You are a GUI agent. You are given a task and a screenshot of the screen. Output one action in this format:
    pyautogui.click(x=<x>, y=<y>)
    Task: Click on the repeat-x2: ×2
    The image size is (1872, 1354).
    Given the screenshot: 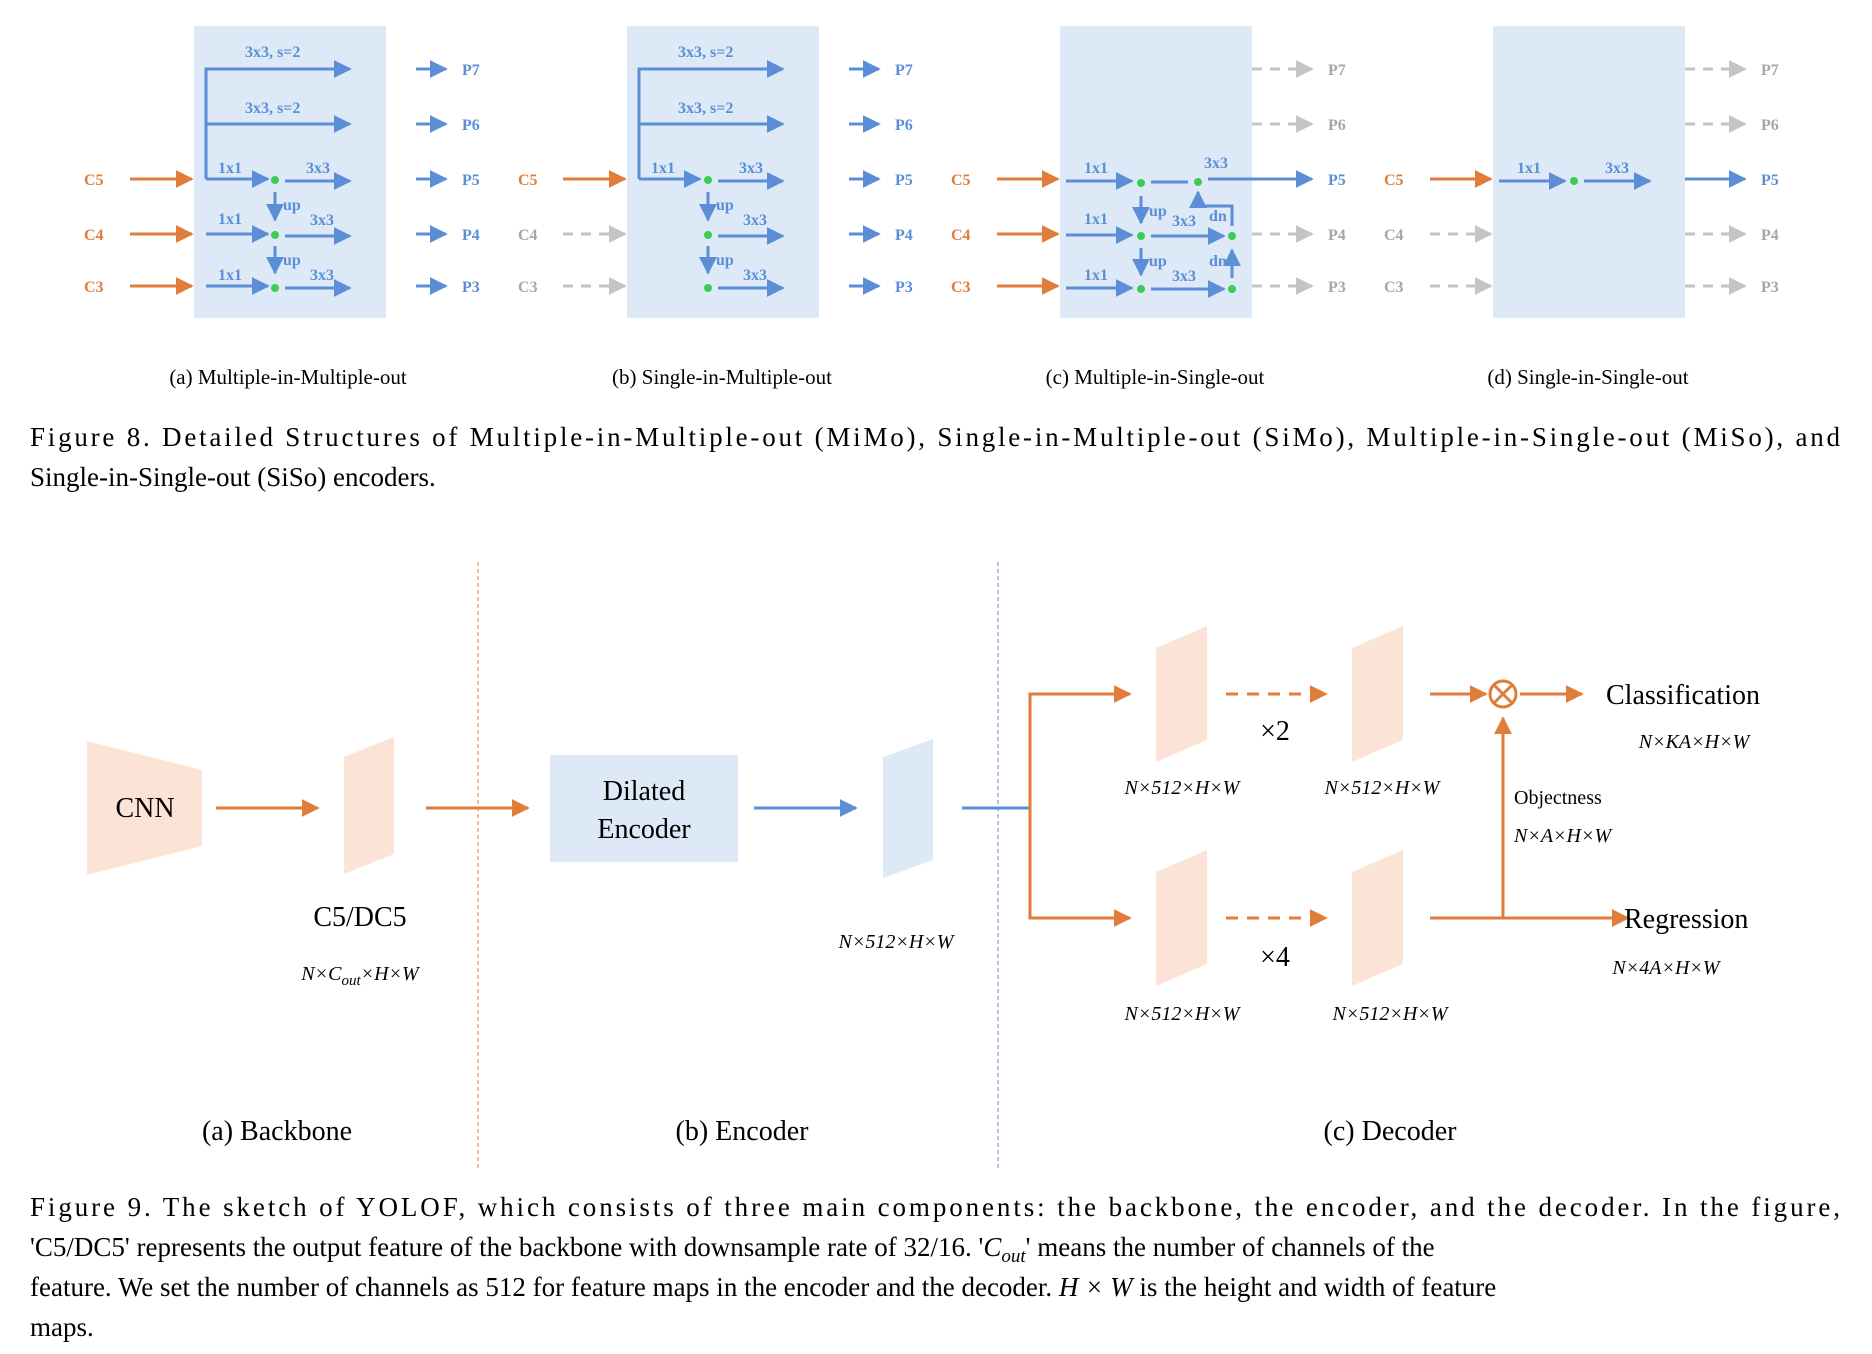 What is the action you would take?
    pyautogui.click(x=1275, y=731)
    